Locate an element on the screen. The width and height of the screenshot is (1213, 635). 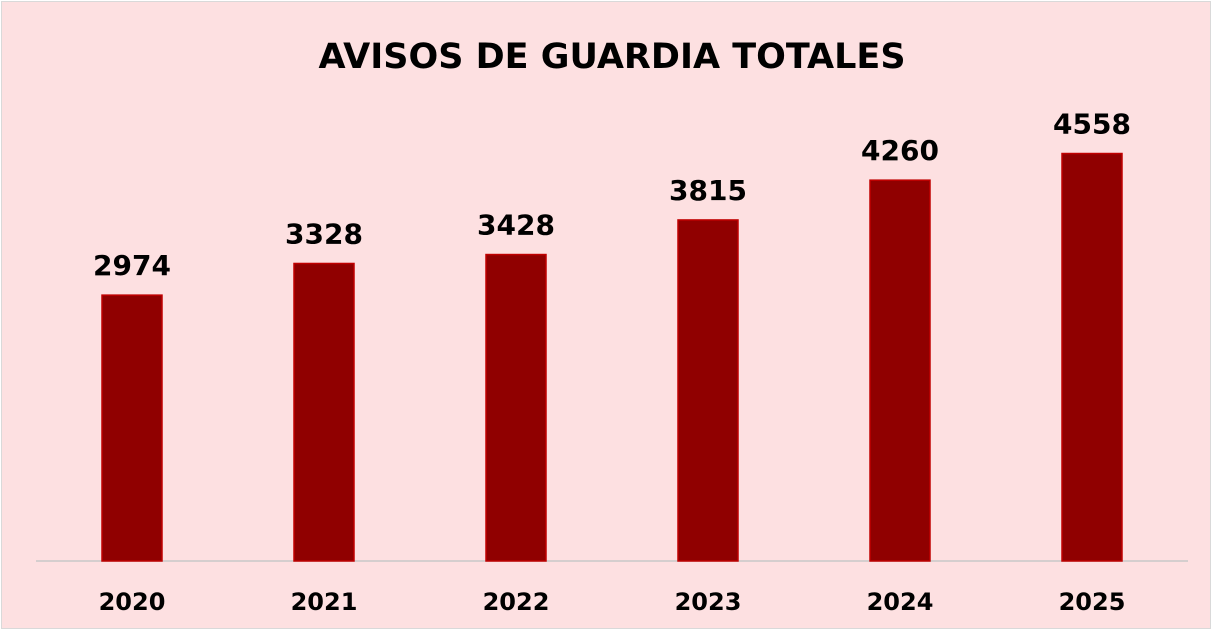
data-label: 4558 is located at coordinates (1092, 124).